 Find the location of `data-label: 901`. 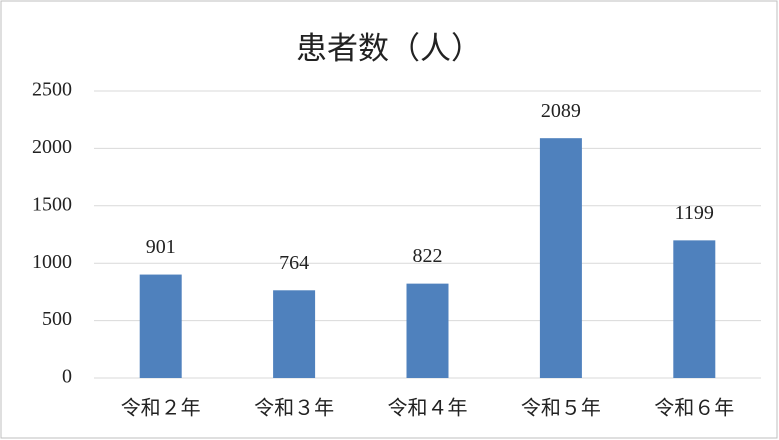

data-label: 901 is located at coordinates (161, 247).